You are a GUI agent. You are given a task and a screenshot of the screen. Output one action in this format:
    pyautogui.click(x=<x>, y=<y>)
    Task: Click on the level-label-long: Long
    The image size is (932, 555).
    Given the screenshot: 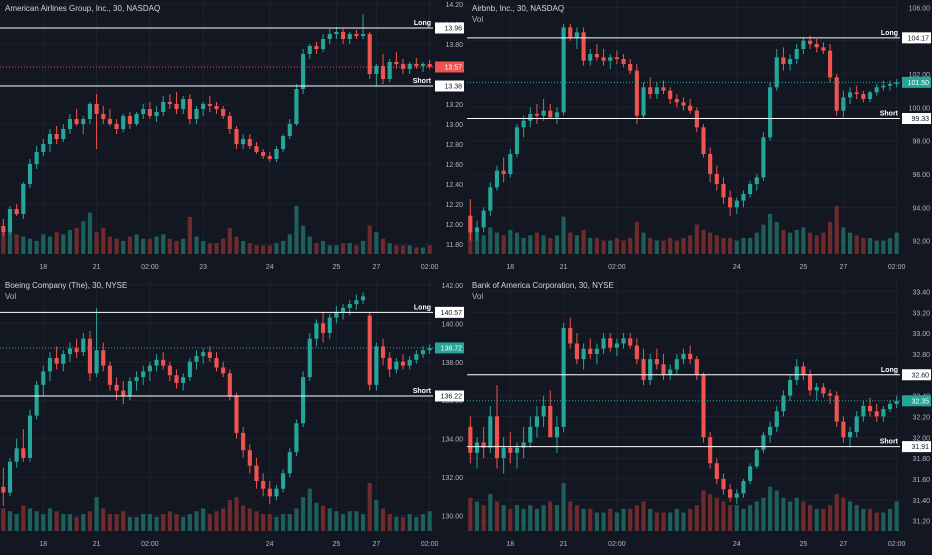 What is the action you would take?
    pyautogui.click(x=422, y=307)
    